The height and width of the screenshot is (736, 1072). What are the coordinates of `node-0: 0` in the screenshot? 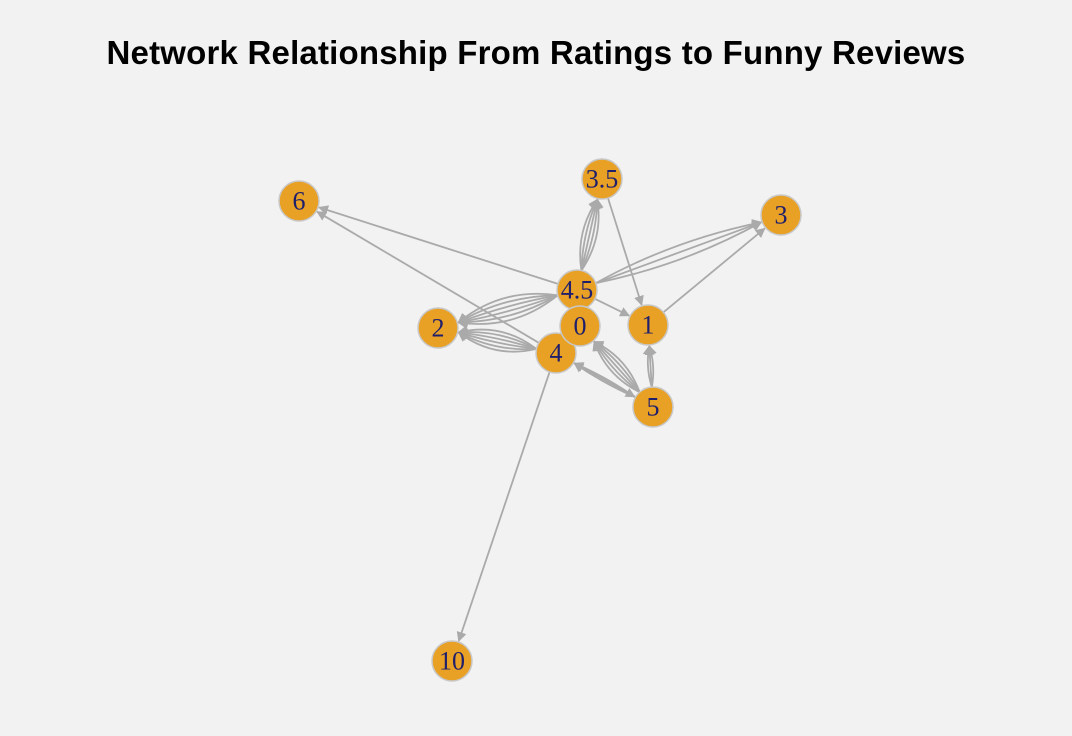 It's located at (580, 326).